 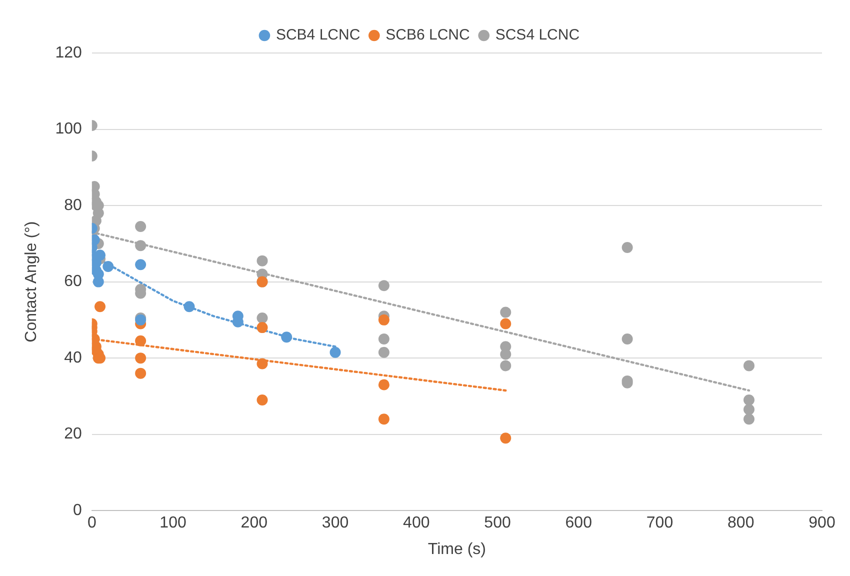 I want to click on x-tick-label: 900, so click(x=822, y=523).